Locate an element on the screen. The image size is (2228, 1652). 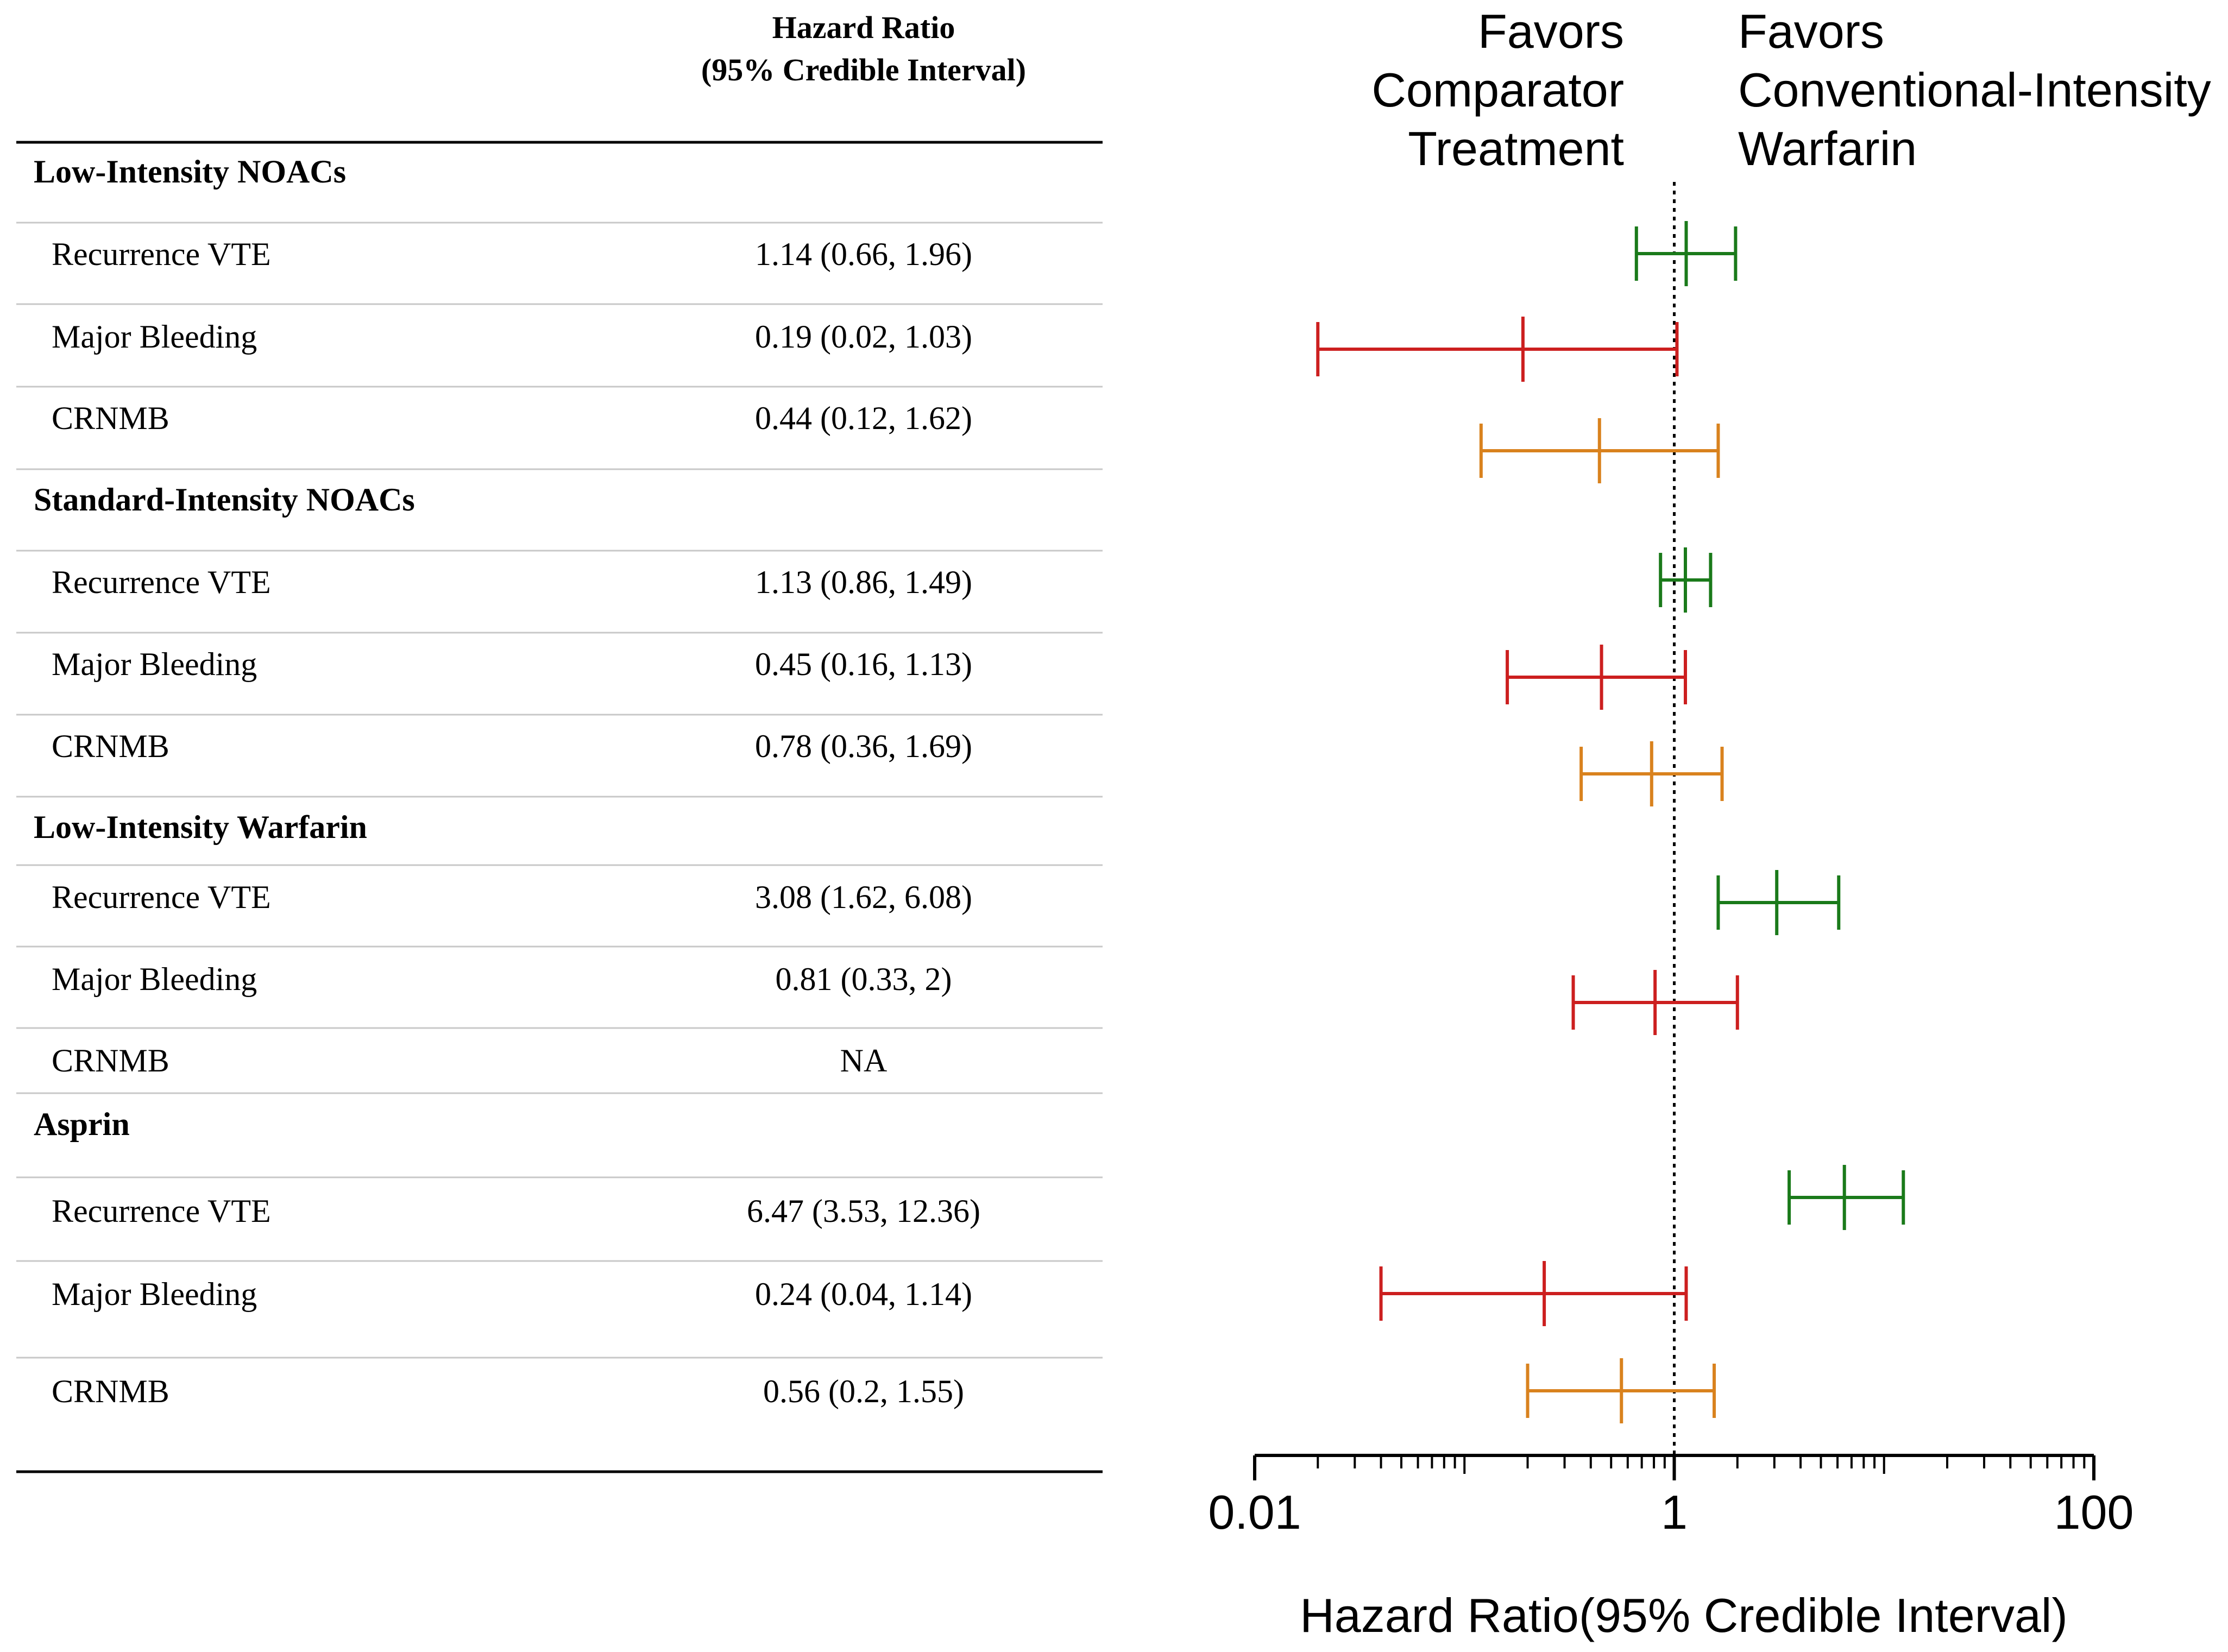
x-tick-label: 1 is located at coordinates (1675, 1512).